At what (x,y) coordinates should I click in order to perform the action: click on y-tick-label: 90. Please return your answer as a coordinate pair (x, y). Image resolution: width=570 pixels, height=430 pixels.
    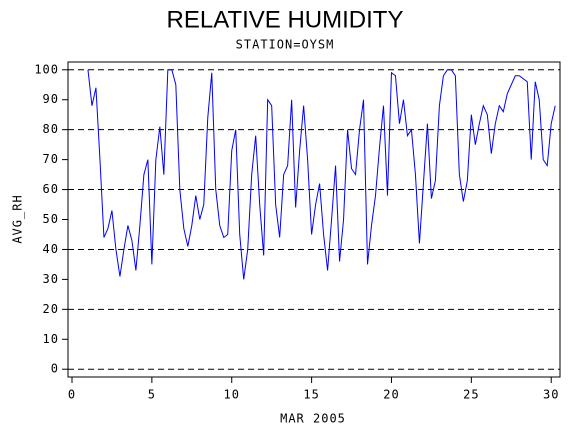
    Looking at the image, I should click on (51, 99).